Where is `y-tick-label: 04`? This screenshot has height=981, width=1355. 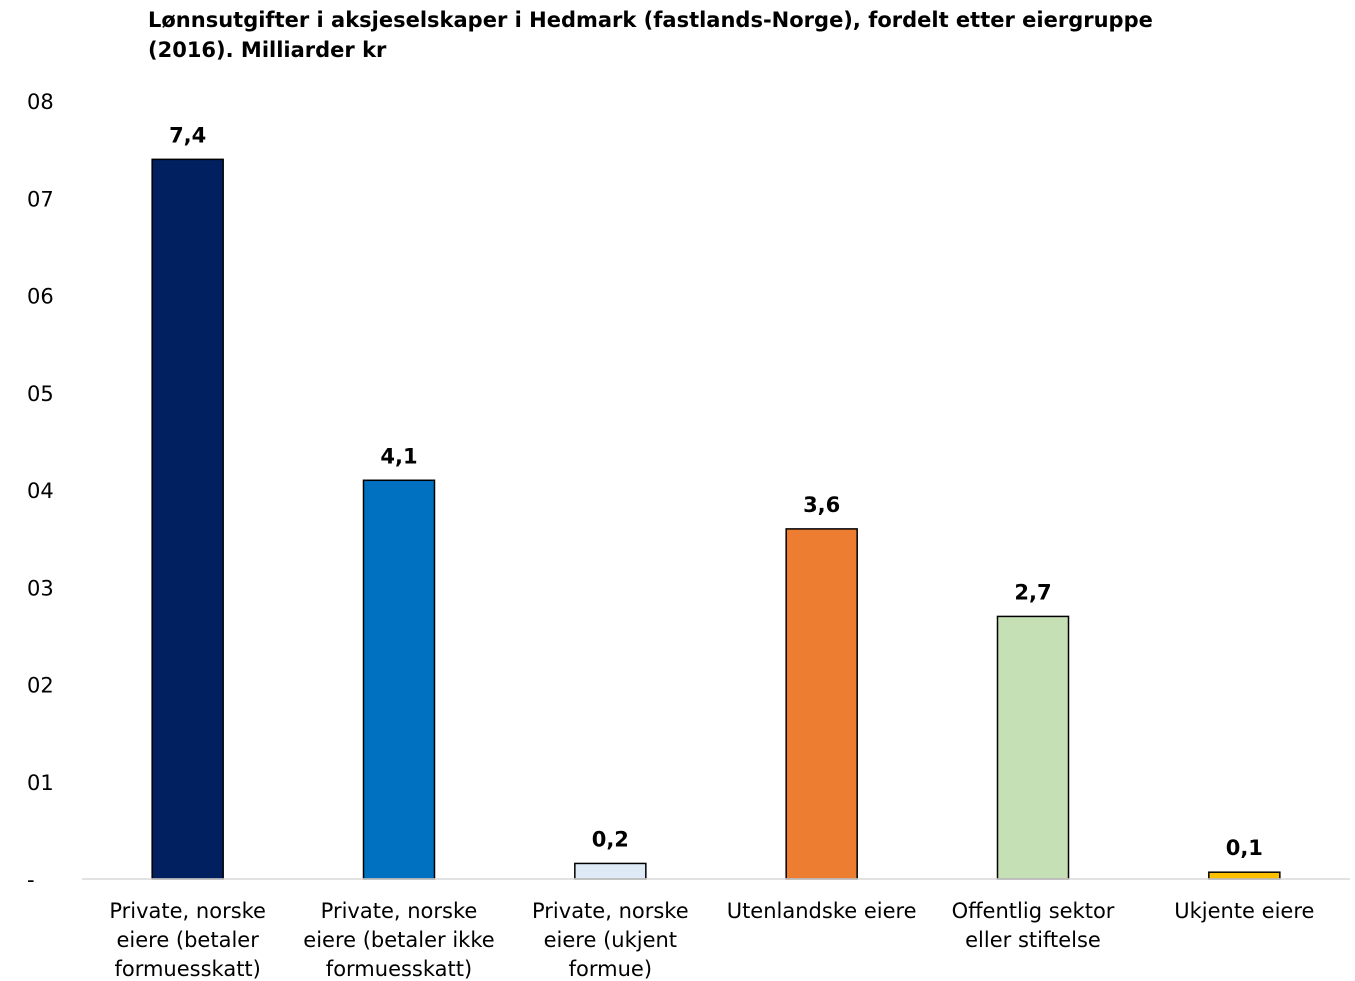 y-tick-label: 04 is located at coordinates (40, 491).